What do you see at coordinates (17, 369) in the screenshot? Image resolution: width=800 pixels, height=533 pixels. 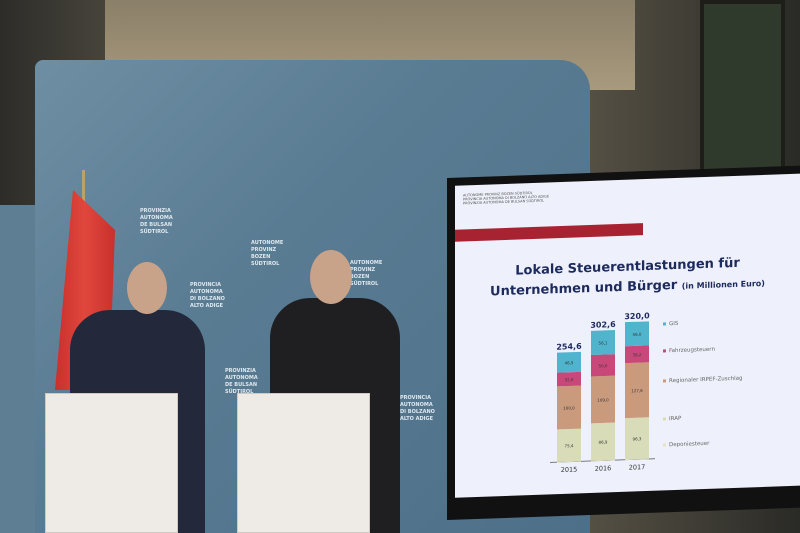 I see `backdrop-left` at bounding box center [17, 369].